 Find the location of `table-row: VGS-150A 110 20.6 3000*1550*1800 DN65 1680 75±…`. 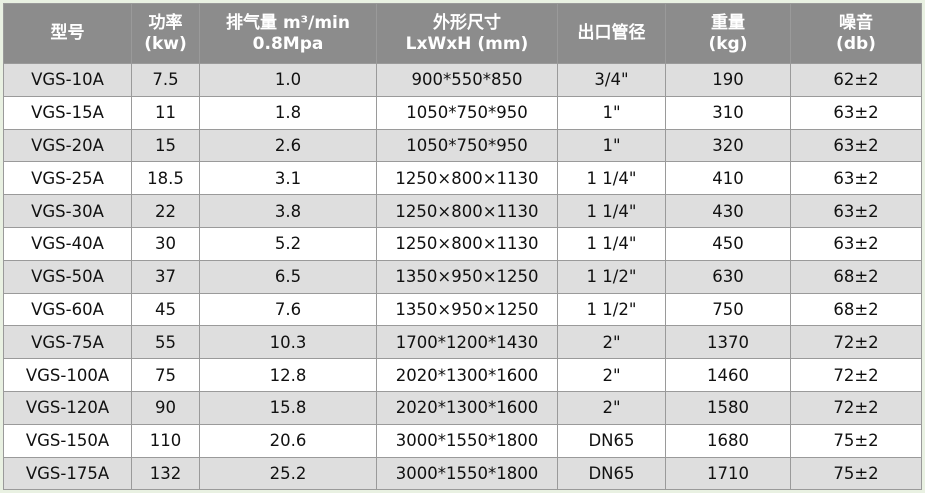

table-row: VGS-150A 110 20.6 3000*1550*1800 DN65 1680 75±… is located at coordinates (462, 440).